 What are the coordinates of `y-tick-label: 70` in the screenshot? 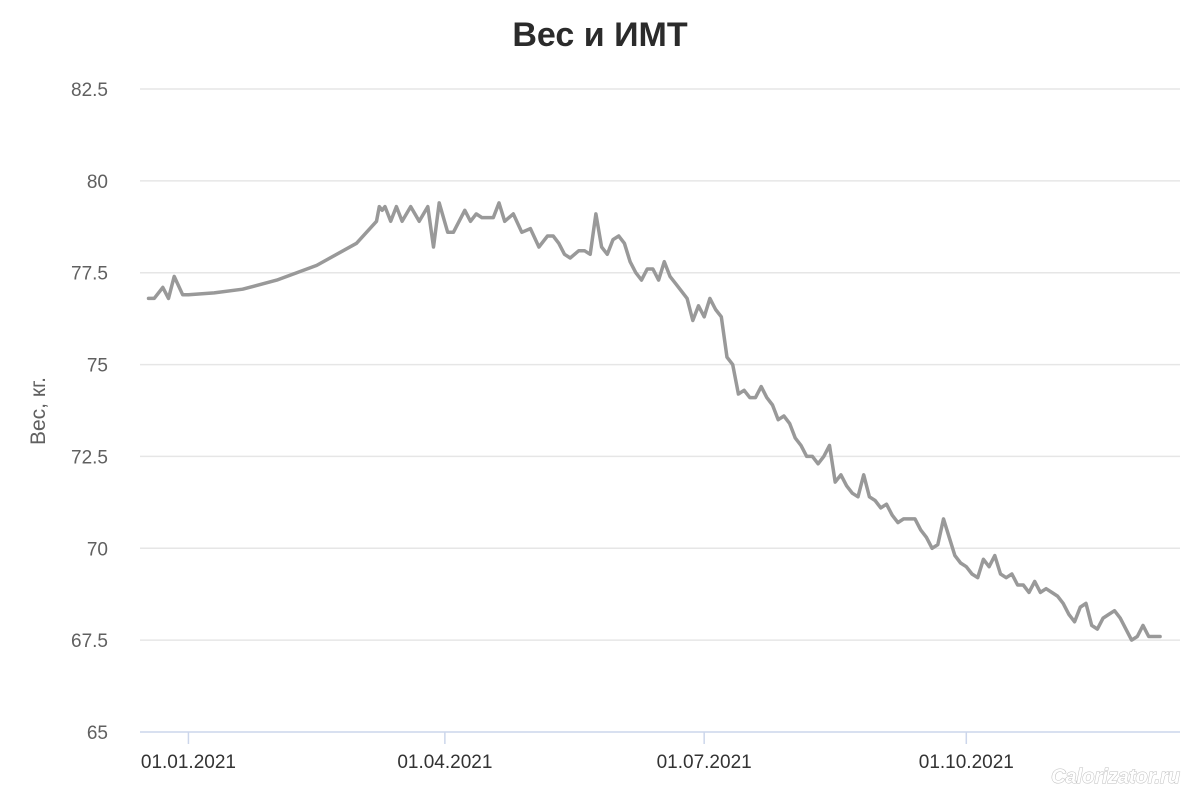 It's located at (97, 549).